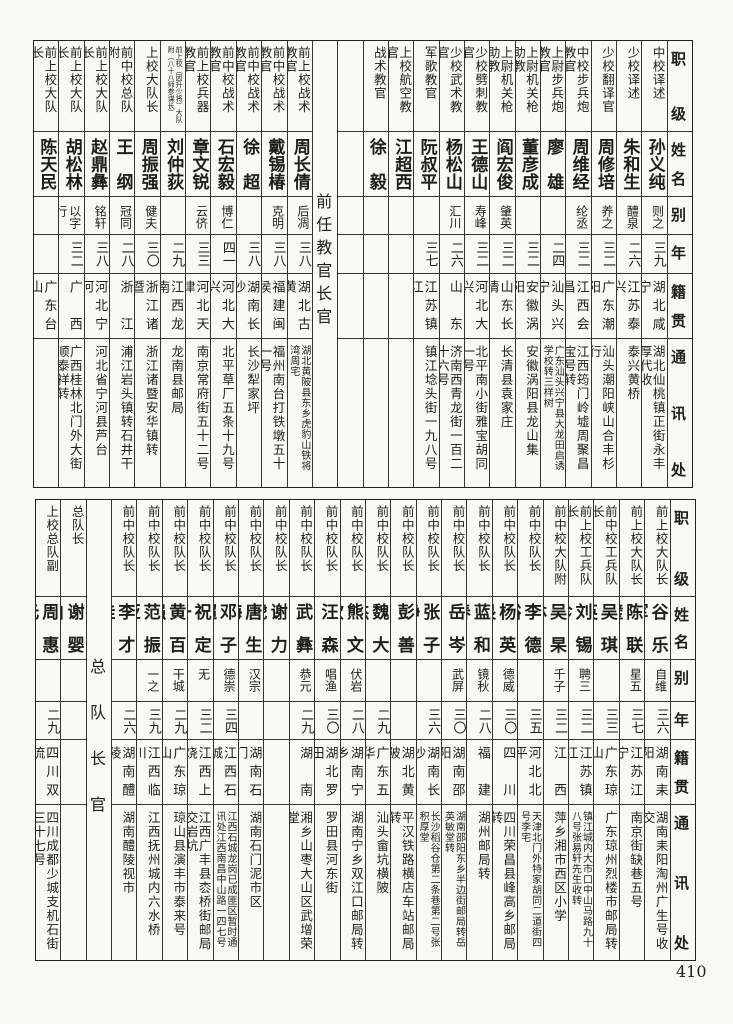 The width and height of the screenshot is (733, 1024). I want to click on entry-native: 江西临川, so click(149, 772).